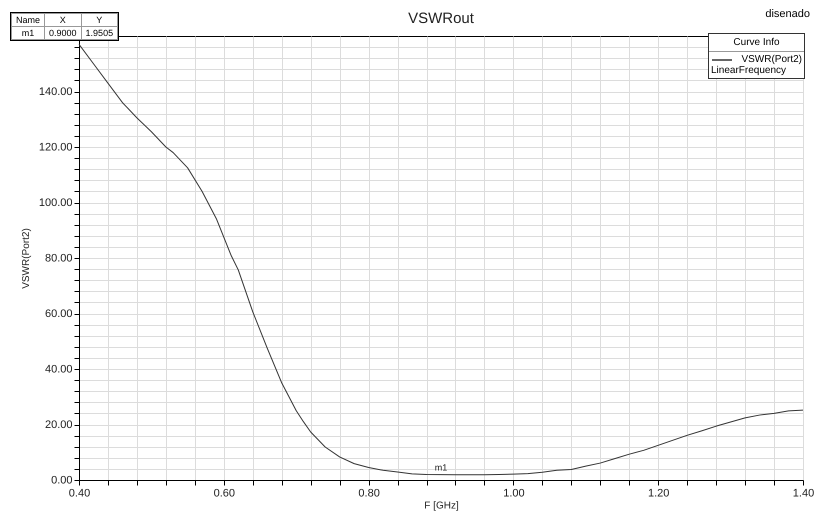 The height and width of the screenshot is (513, 816). What do you see at coordinates (26, 258) in the screenshot?
I see `y-axis-title: VSWR(Port2)` at bounding box center [26, 258].